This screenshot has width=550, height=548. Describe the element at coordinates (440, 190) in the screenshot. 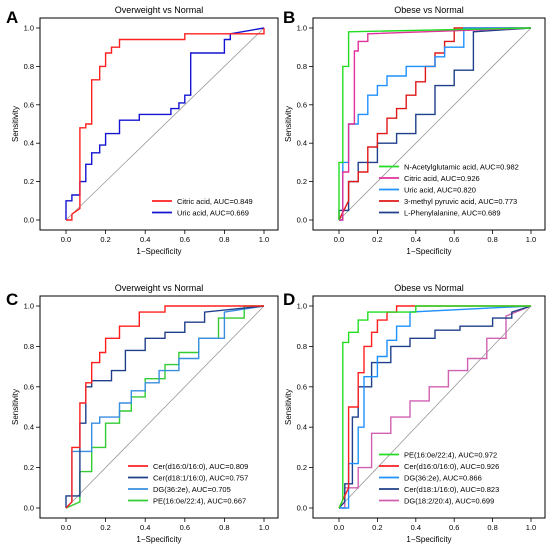

I see `legend-entry: Uric acid, AUC=0.820` at that location.